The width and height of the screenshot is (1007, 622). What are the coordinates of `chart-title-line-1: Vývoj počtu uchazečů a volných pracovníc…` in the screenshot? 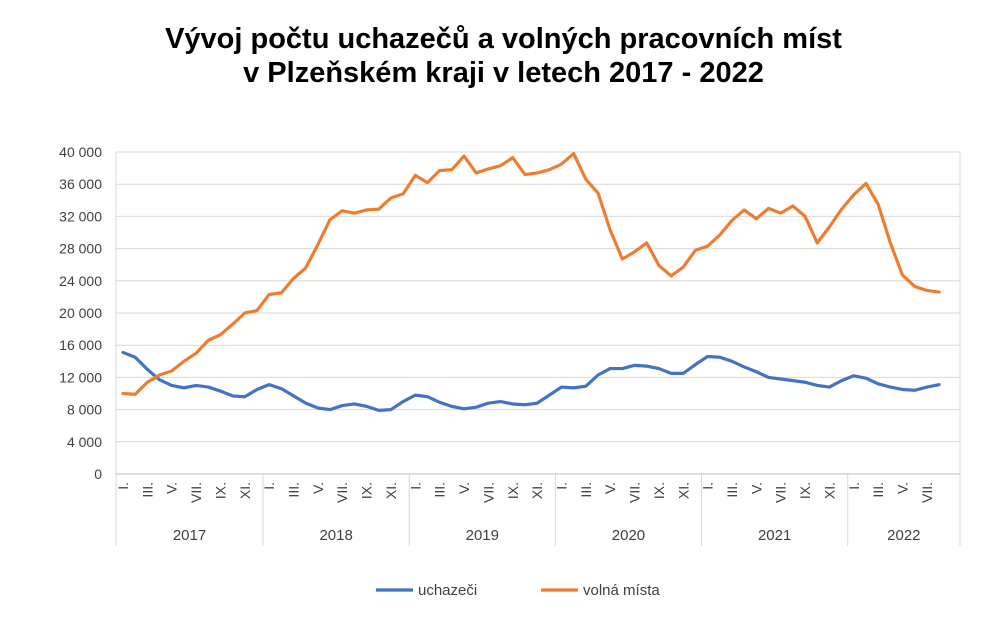 It's located at (503, 39).